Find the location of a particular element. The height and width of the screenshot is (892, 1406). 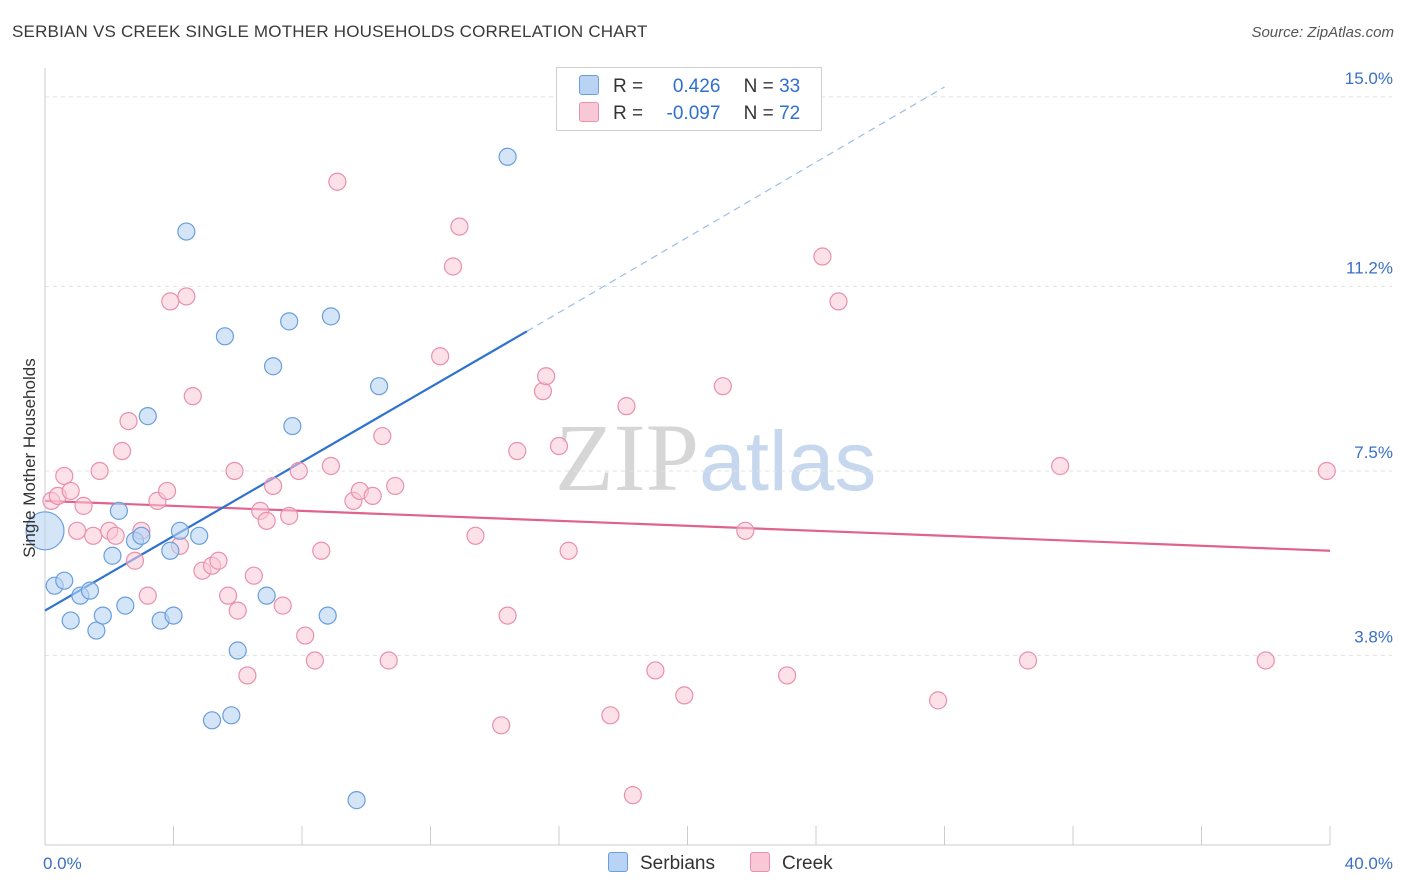

y-axis-label: Single Mother Households is located at coordinates (29, 457).